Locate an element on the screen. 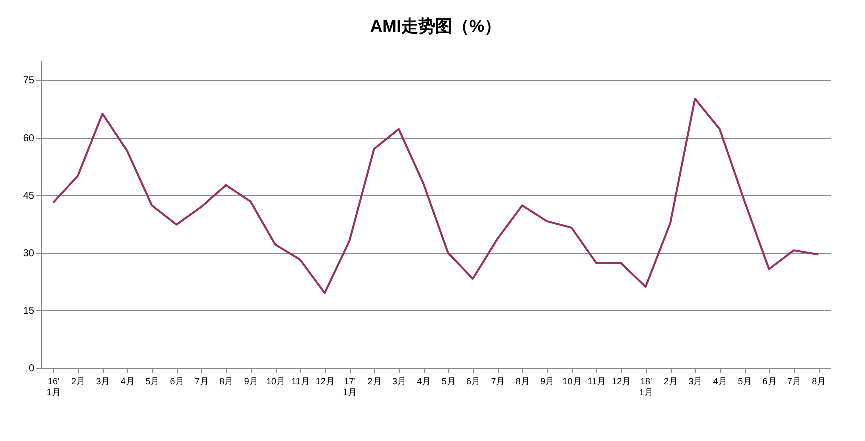 This screenshot has height=441, width=865. x-tick-label: 16' 1月 is located at coordinates (53, 387).